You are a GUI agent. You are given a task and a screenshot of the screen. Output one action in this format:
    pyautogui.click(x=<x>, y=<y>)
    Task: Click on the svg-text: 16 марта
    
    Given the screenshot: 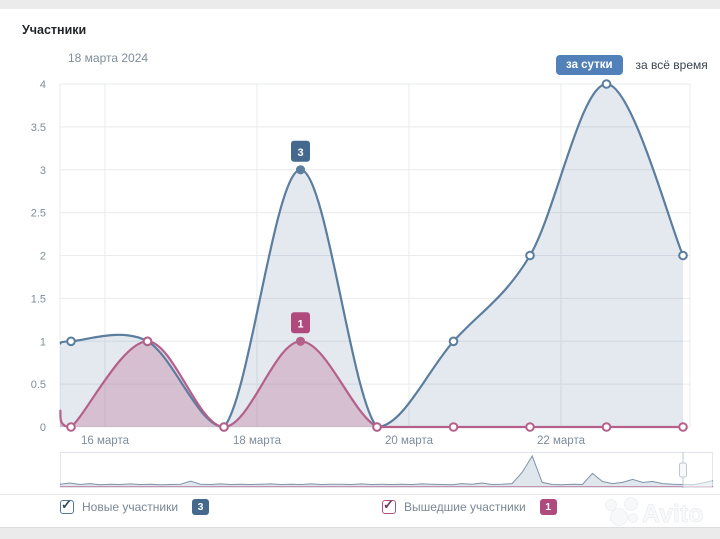 What is the action you would take?
    pyautogui.click(x=105, y=441)
    